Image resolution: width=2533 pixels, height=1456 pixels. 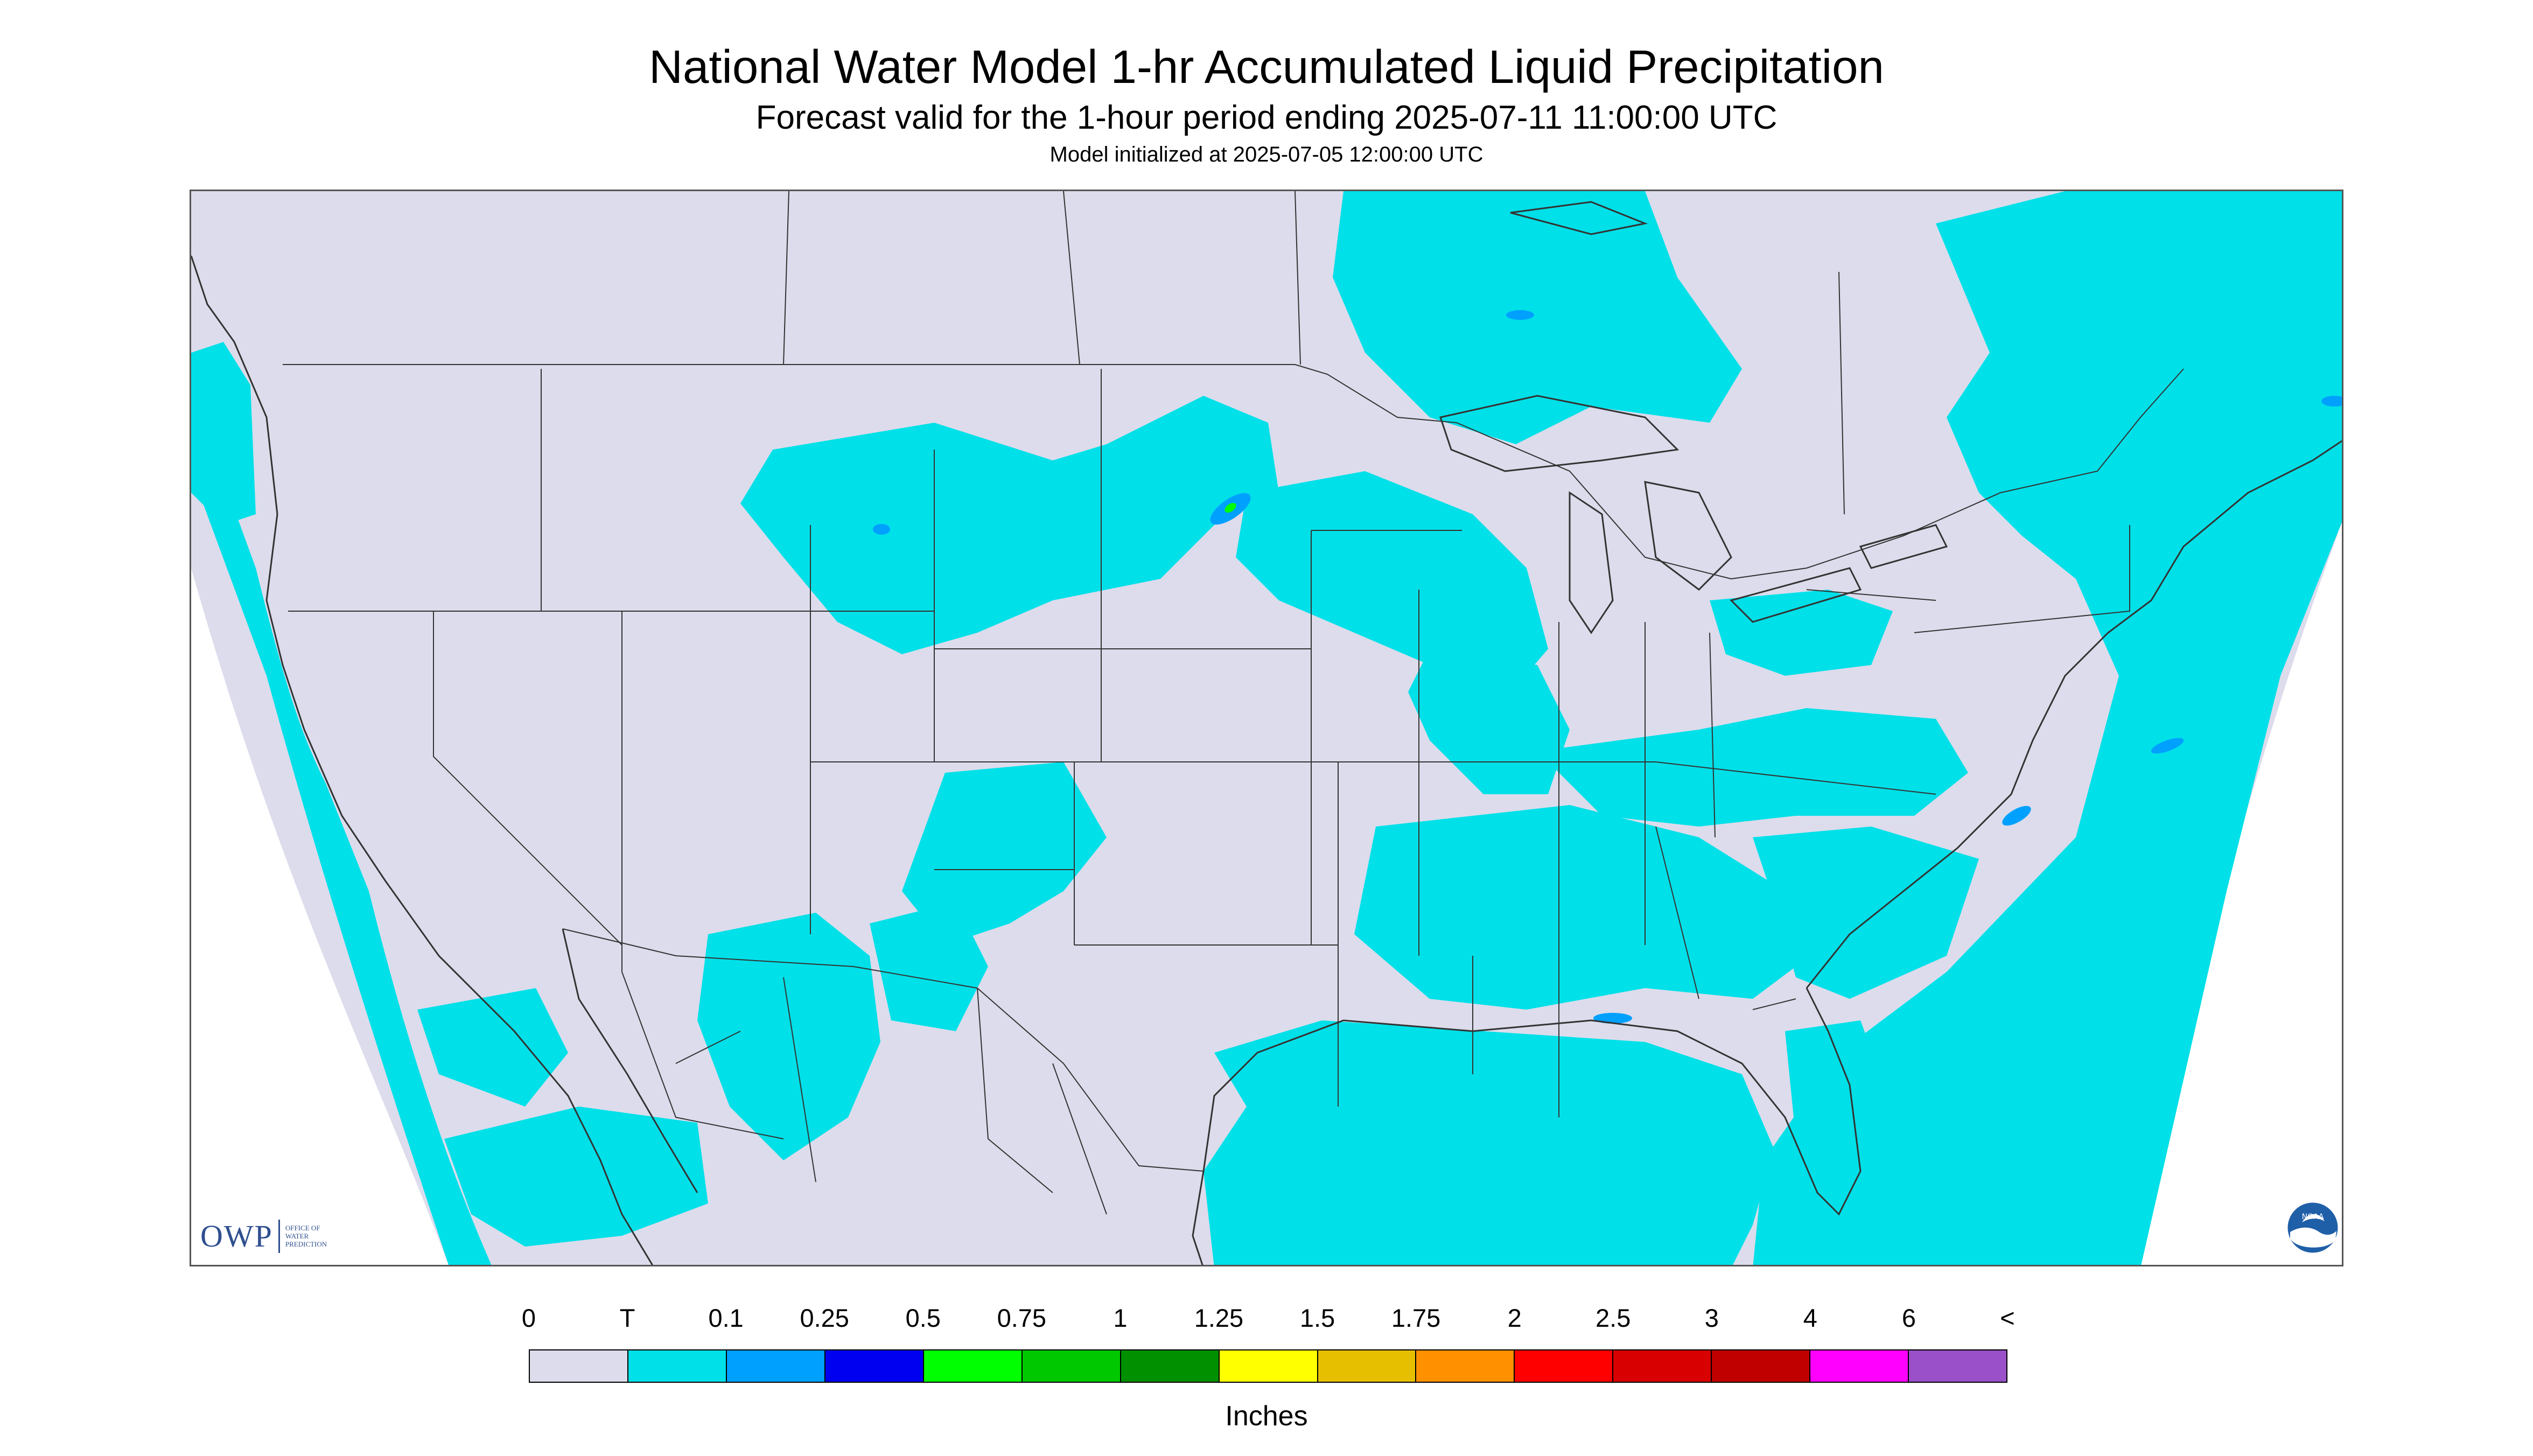 What do you see at coordinates (236, 1236) in the screenshot?
I see `owp-letters: OWP` at bounding box center [236, 1236].